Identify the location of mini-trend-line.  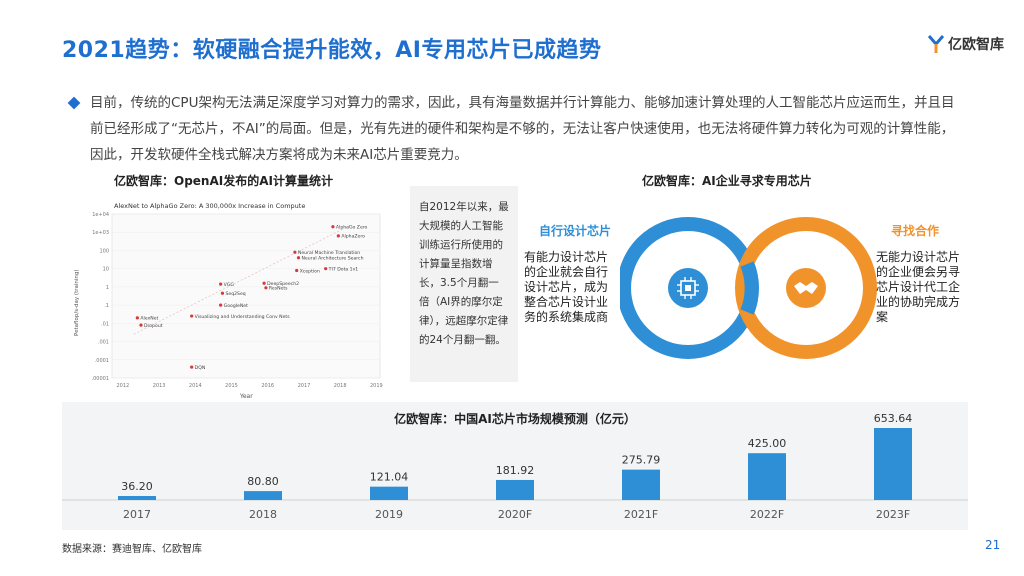
(242, 279).